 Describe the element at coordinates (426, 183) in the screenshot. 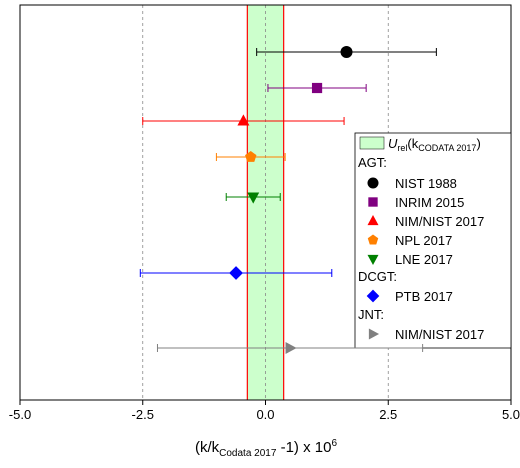

I see `legend-label: NIST 1988` at that location.